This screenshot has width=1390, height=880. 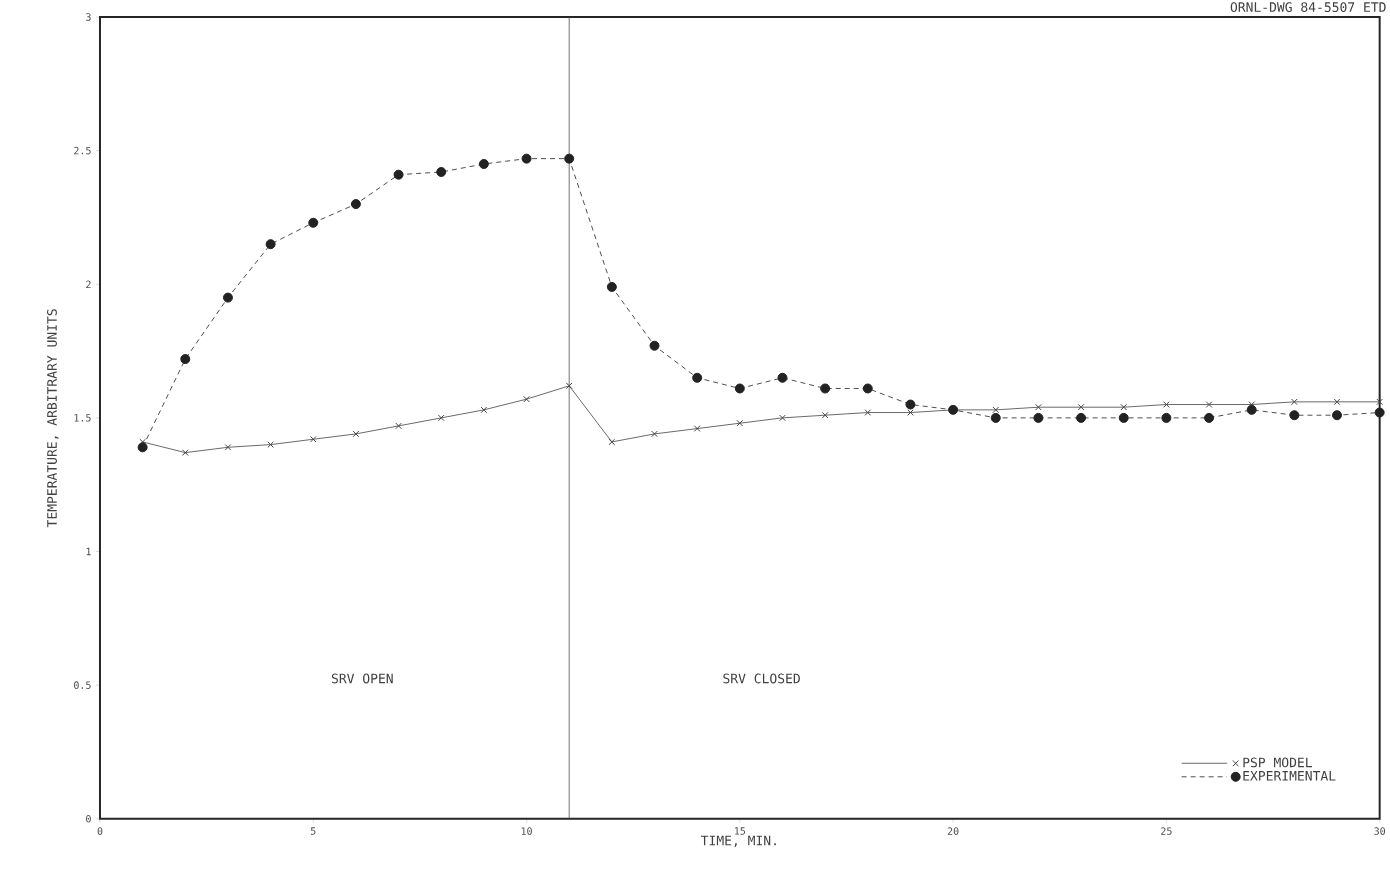 What do you see at coordinates (88, 17) in the screenshot?
I see `y-tick-label: 3` at bounding box center [88, 17].